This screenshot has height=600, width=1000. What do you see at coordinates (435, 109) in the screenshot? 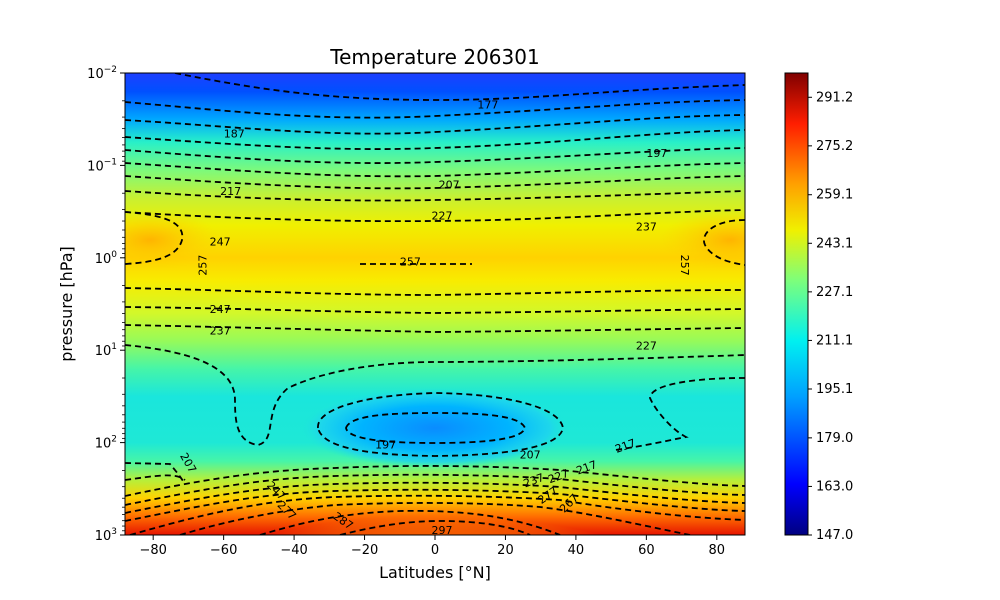
I see `contour-187-a` at bounding box center [435, 109].